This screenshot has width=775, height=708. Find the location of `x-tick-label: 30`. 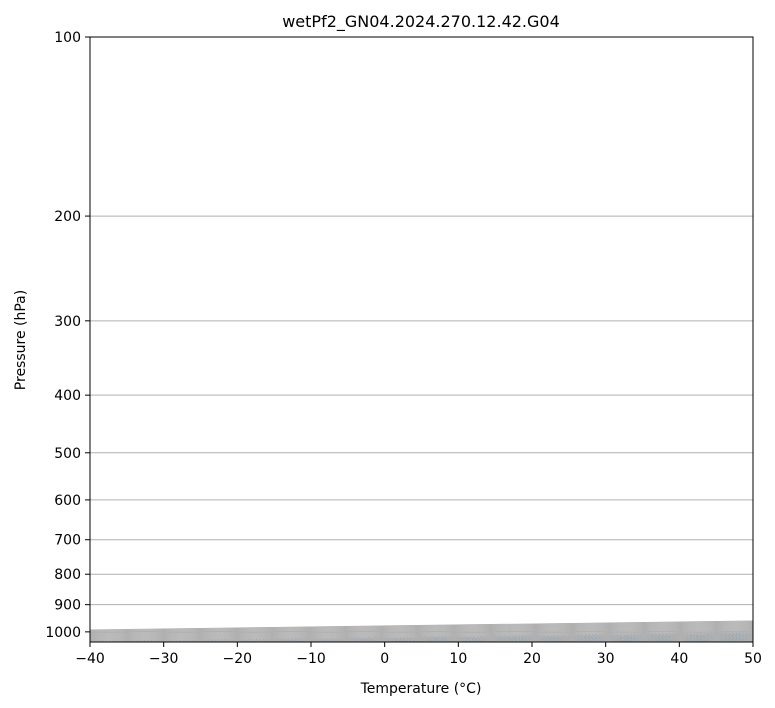

x-tick-label: 30 is located at coordinates (606, 659).